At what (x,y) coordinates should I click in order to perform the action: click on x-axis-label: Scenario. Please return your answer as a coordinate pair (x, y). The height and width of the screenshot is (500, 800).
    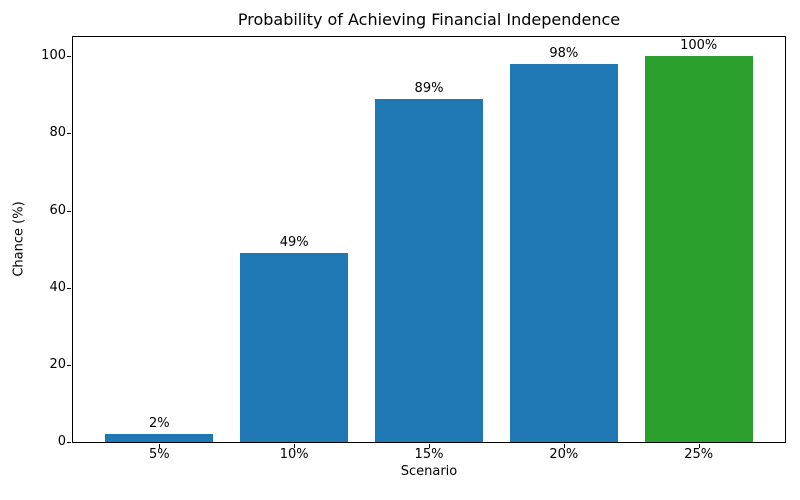
    Looking at the image, I should click on (429, 471).